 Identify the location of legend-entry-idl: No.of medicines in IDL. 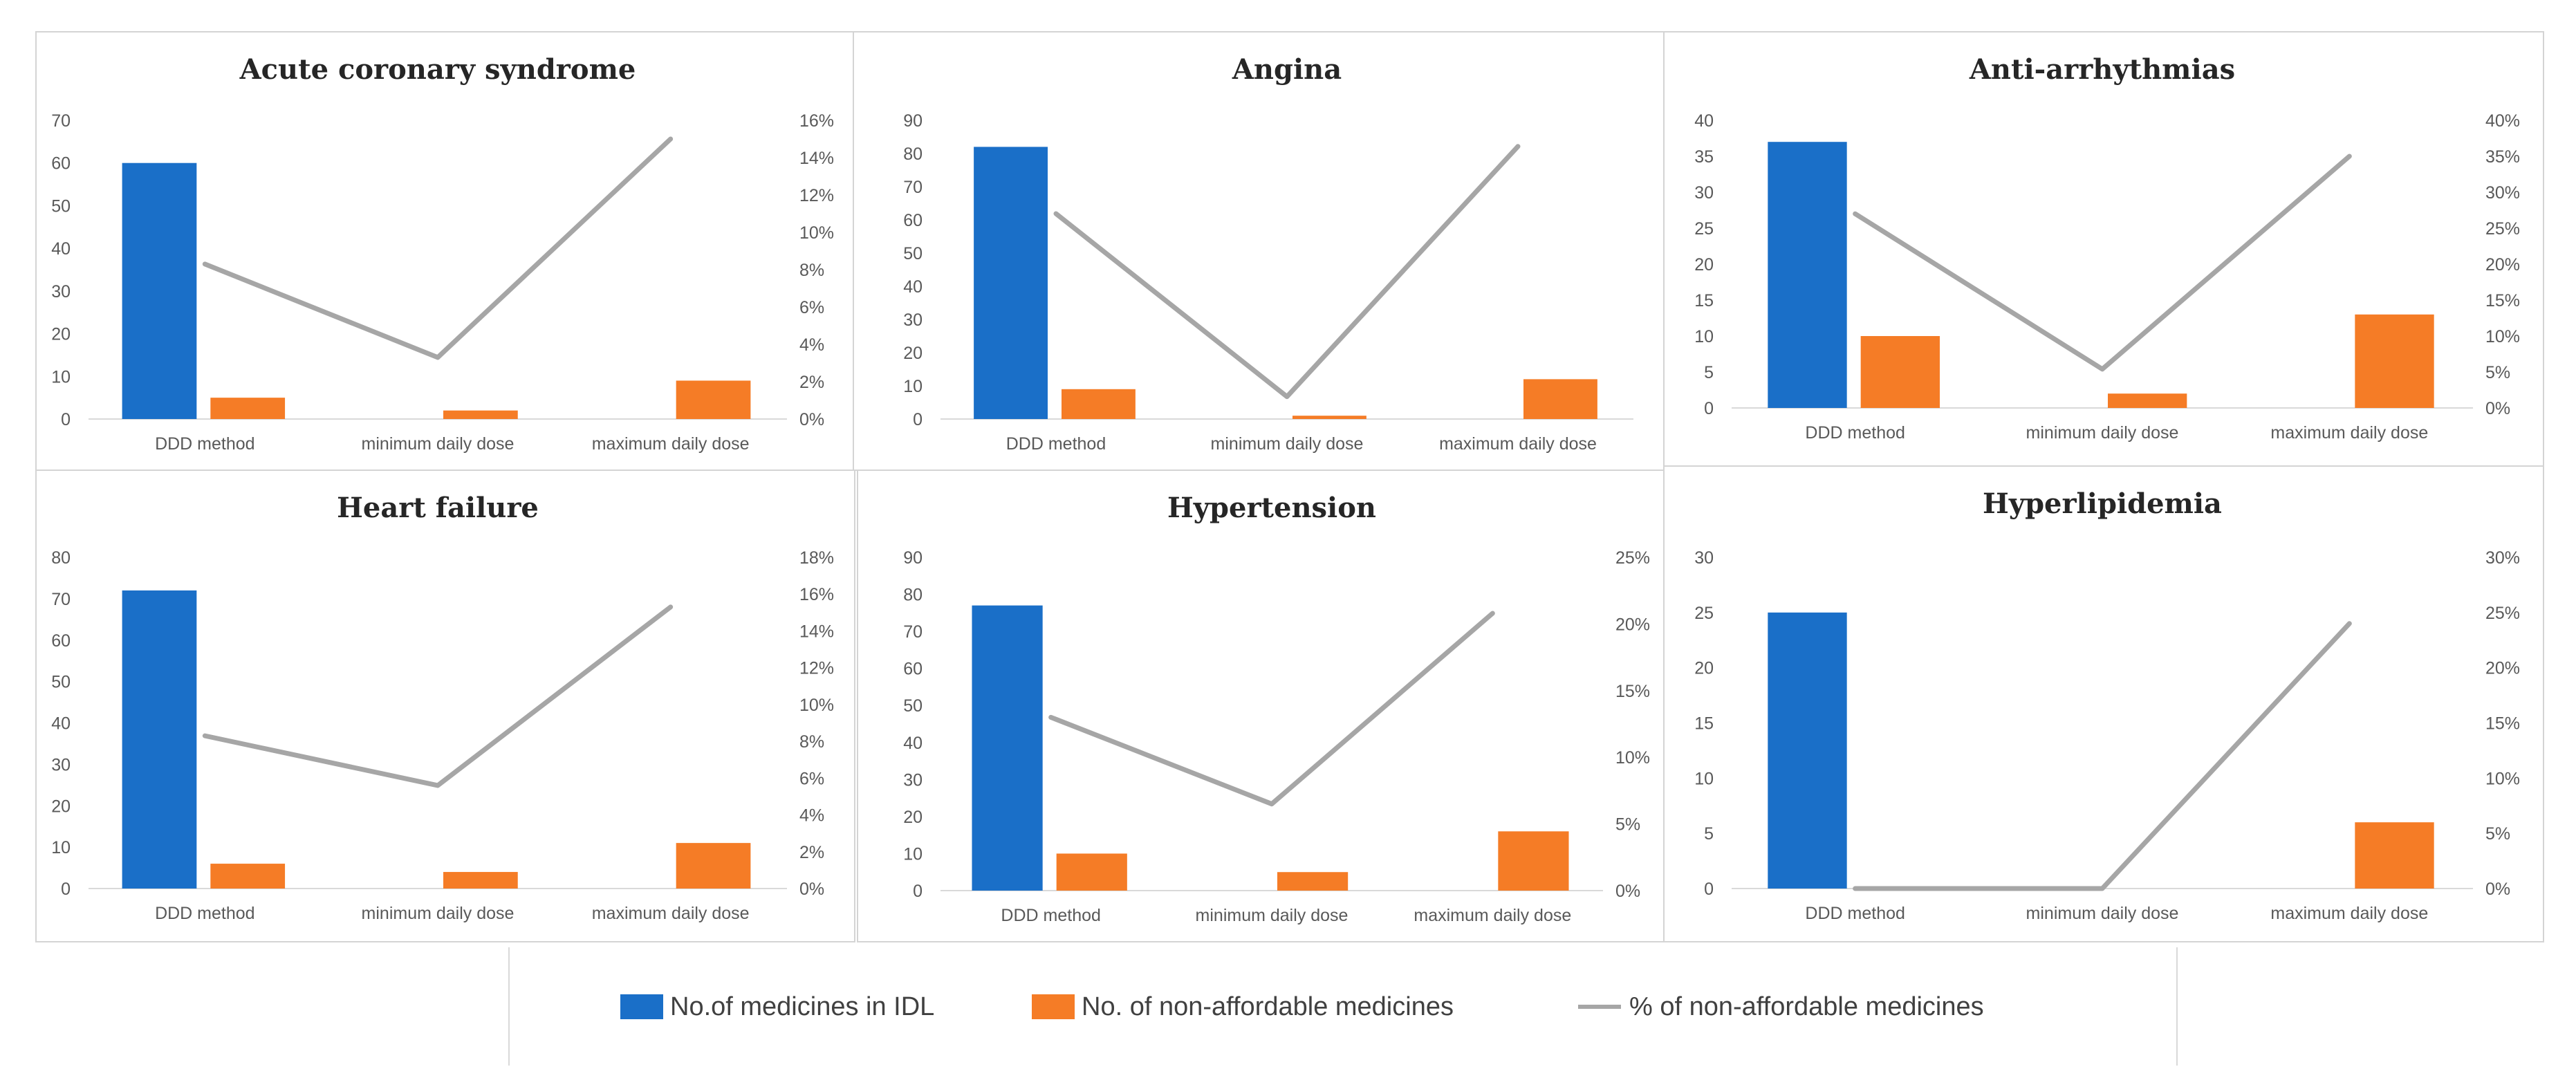
(777, 1006).